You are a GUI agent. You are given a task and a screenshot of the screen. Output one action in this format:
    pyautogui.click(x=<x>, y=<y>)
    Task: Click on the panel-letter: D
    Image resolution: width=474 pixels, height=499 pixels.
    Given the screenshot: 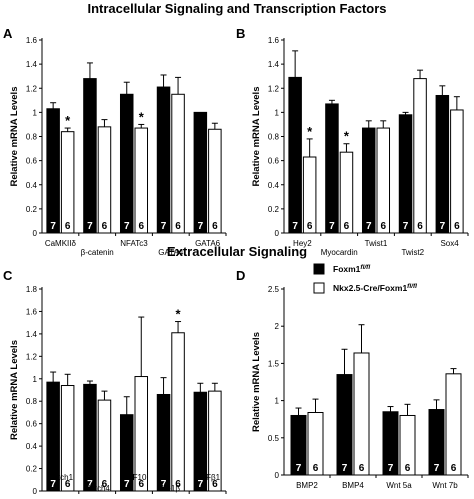 What is the action you would take?
    pyautogui.click(x=240, y=275)
    